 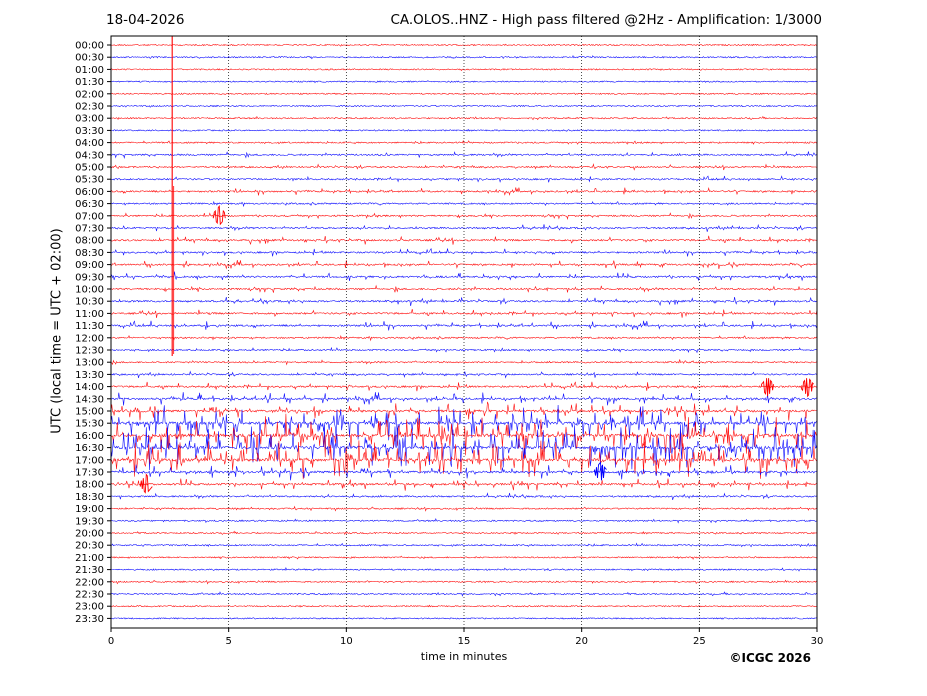 What do you see at coordinates (89, 143) in the screenshot?
I see `y-tick-label: 04:00` at bounding box center [89, 143].